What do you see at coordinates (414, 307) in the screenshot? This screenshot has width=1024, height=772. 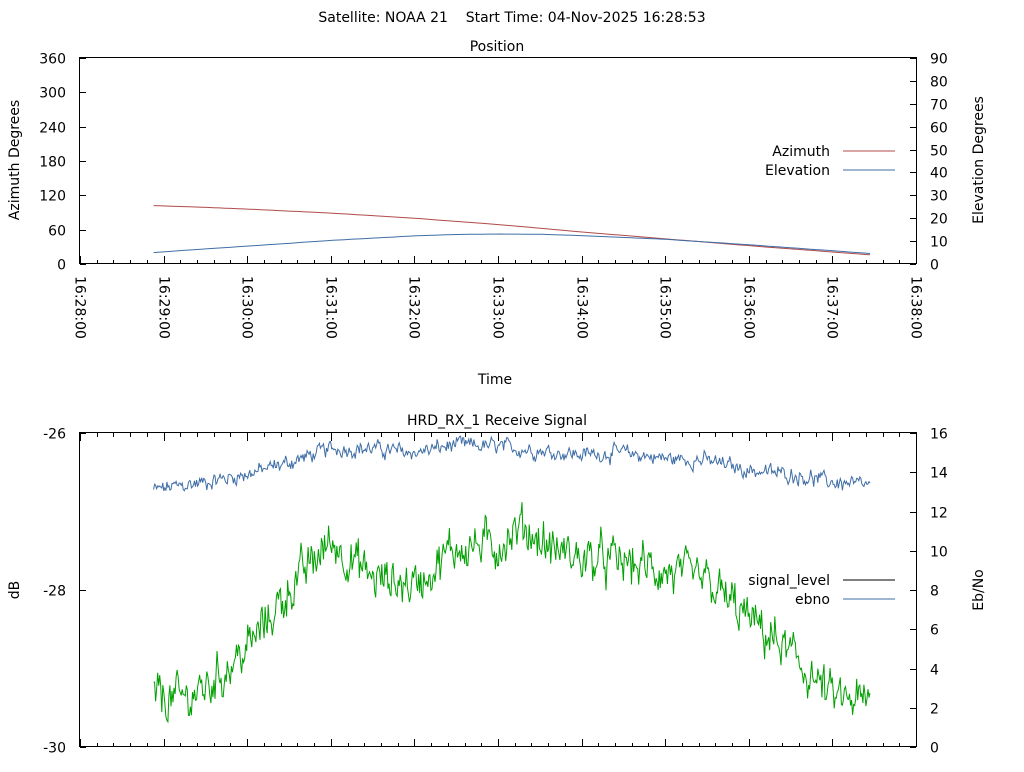 I see `time-tick-label: 16:32:00` at bounding box center [414, 307].